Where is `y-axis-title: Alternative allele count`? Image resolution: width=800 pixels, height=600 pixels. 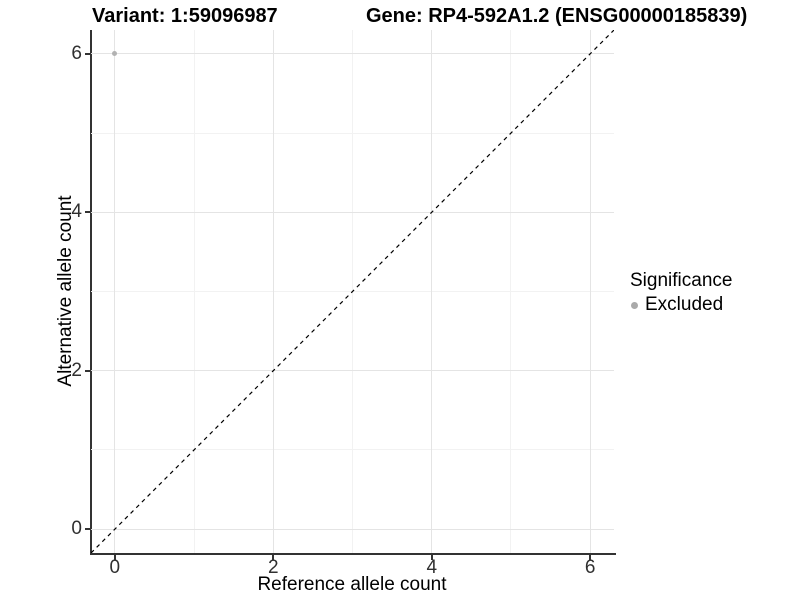 y-axis-title: Alternative allele count is located at coordinates (65, 291).